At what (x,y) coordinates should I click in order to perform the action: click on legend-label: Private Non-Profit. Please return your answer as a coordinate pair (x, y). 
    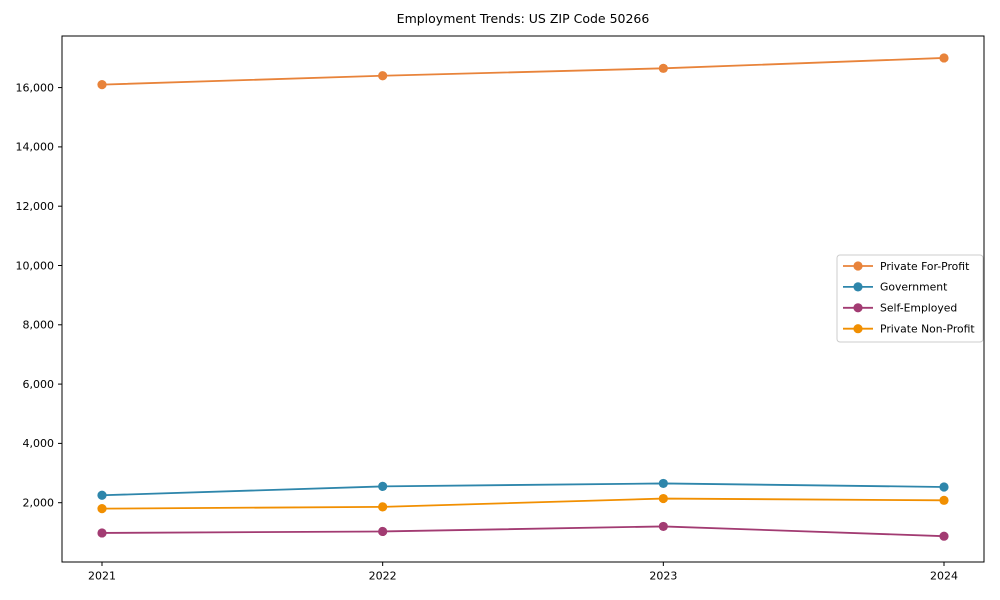
    Looking at the image, I should click on (927, 329).